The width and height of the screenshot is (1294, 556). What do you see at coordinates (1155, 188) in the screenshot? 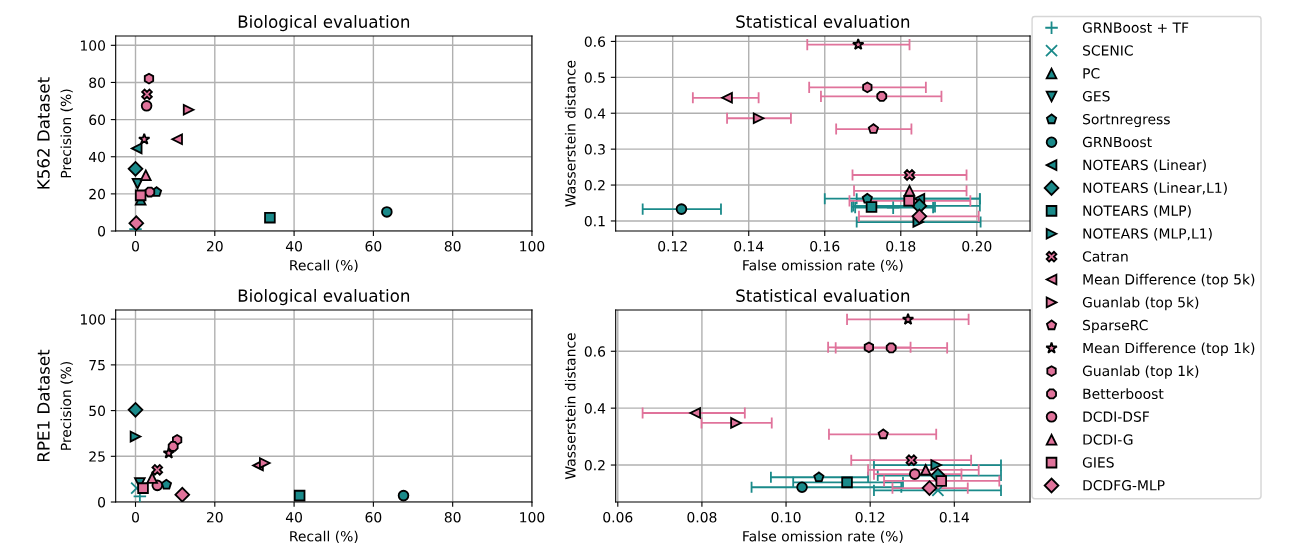
I see `legend-label: NOTEARS (Linear,L1)` at bounding box center [1155, 188].